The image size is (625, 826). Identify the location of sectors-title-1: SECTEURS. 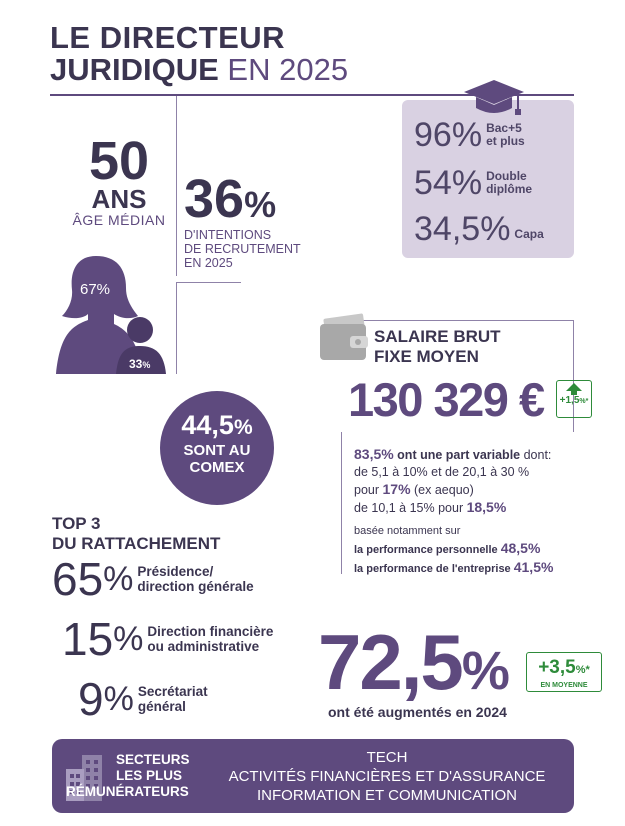
(153, 759).